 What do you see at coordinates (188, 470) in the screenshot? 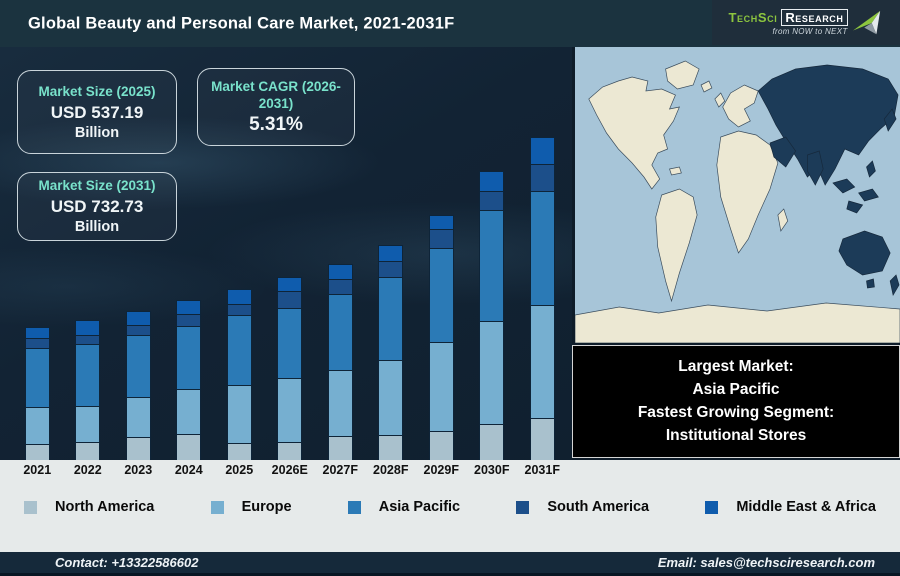
I see `x-axis-label: 2024` at bounding box center [188, 470].